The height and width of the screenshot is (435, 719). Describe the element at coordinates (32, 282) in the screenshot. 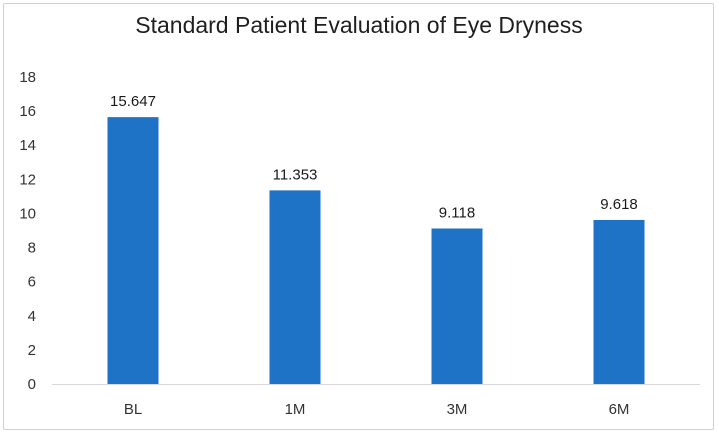

I see `y-tick-label: 6` at that location.